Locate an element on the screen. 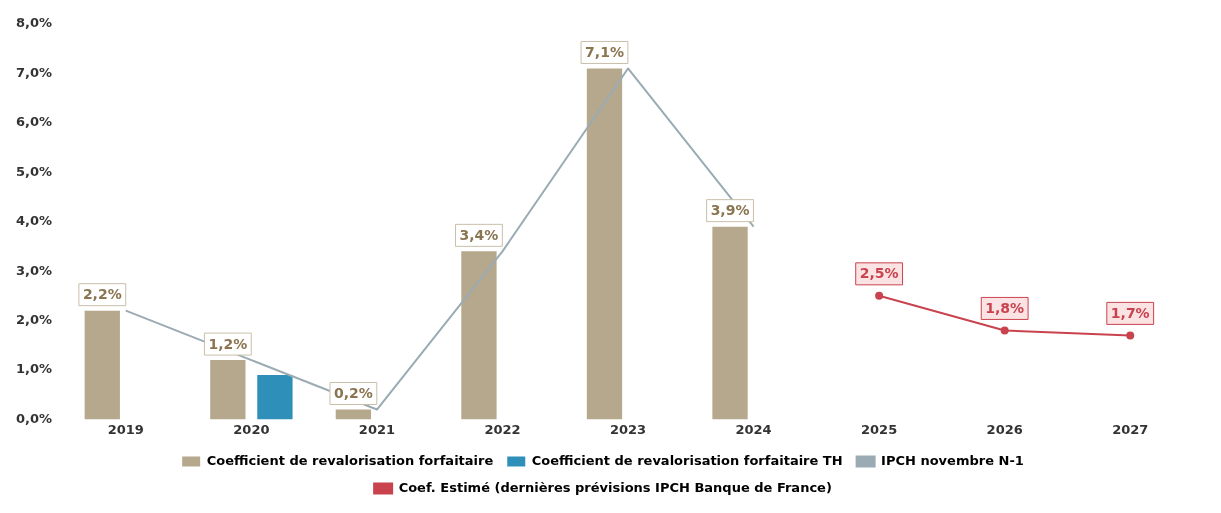 The width and height of the screenshot is (1221, 513). legend-label: Coef. Estimé (dernières prévisions IPCH Banque de France) is located at coordinates (615, 487).